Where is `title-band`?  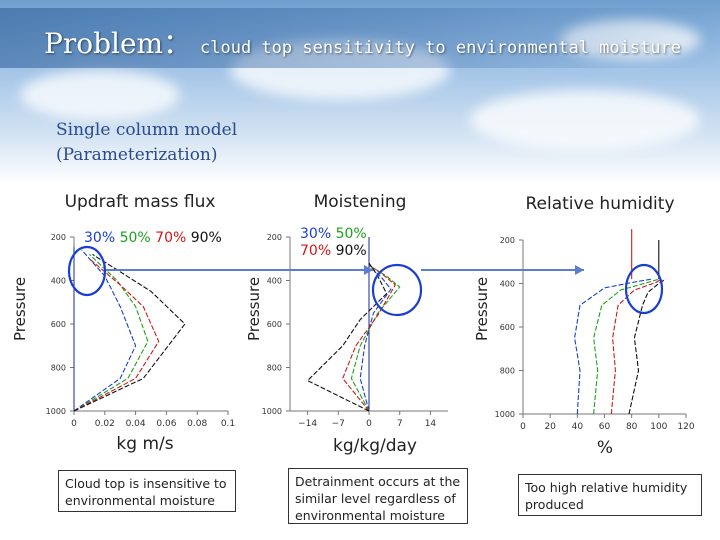
title-band is located at coordinates (360, 38).